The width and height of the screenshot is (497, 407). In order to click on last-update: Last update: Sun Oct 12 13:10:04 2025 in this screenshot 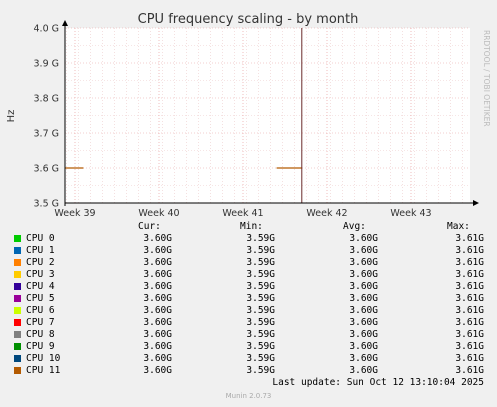, I will do `click(378, 382)`.